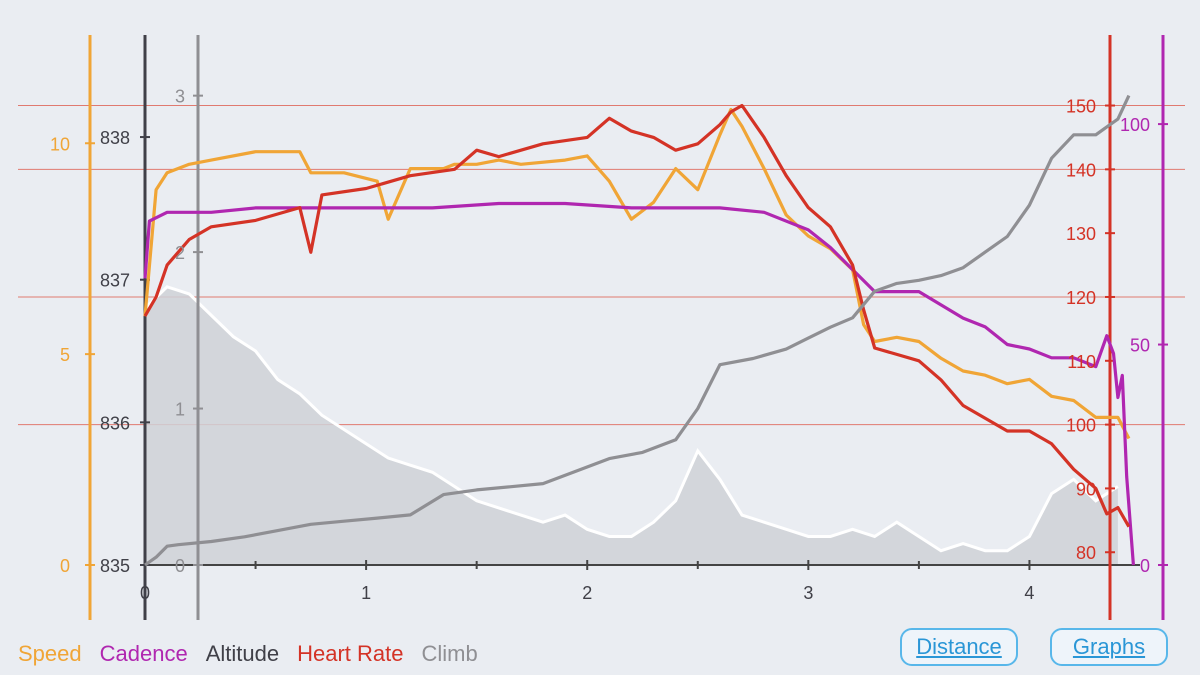 This screenshot has width=1200, height=675. I want to click on speed-tick-label: 5, so click(65, 355).